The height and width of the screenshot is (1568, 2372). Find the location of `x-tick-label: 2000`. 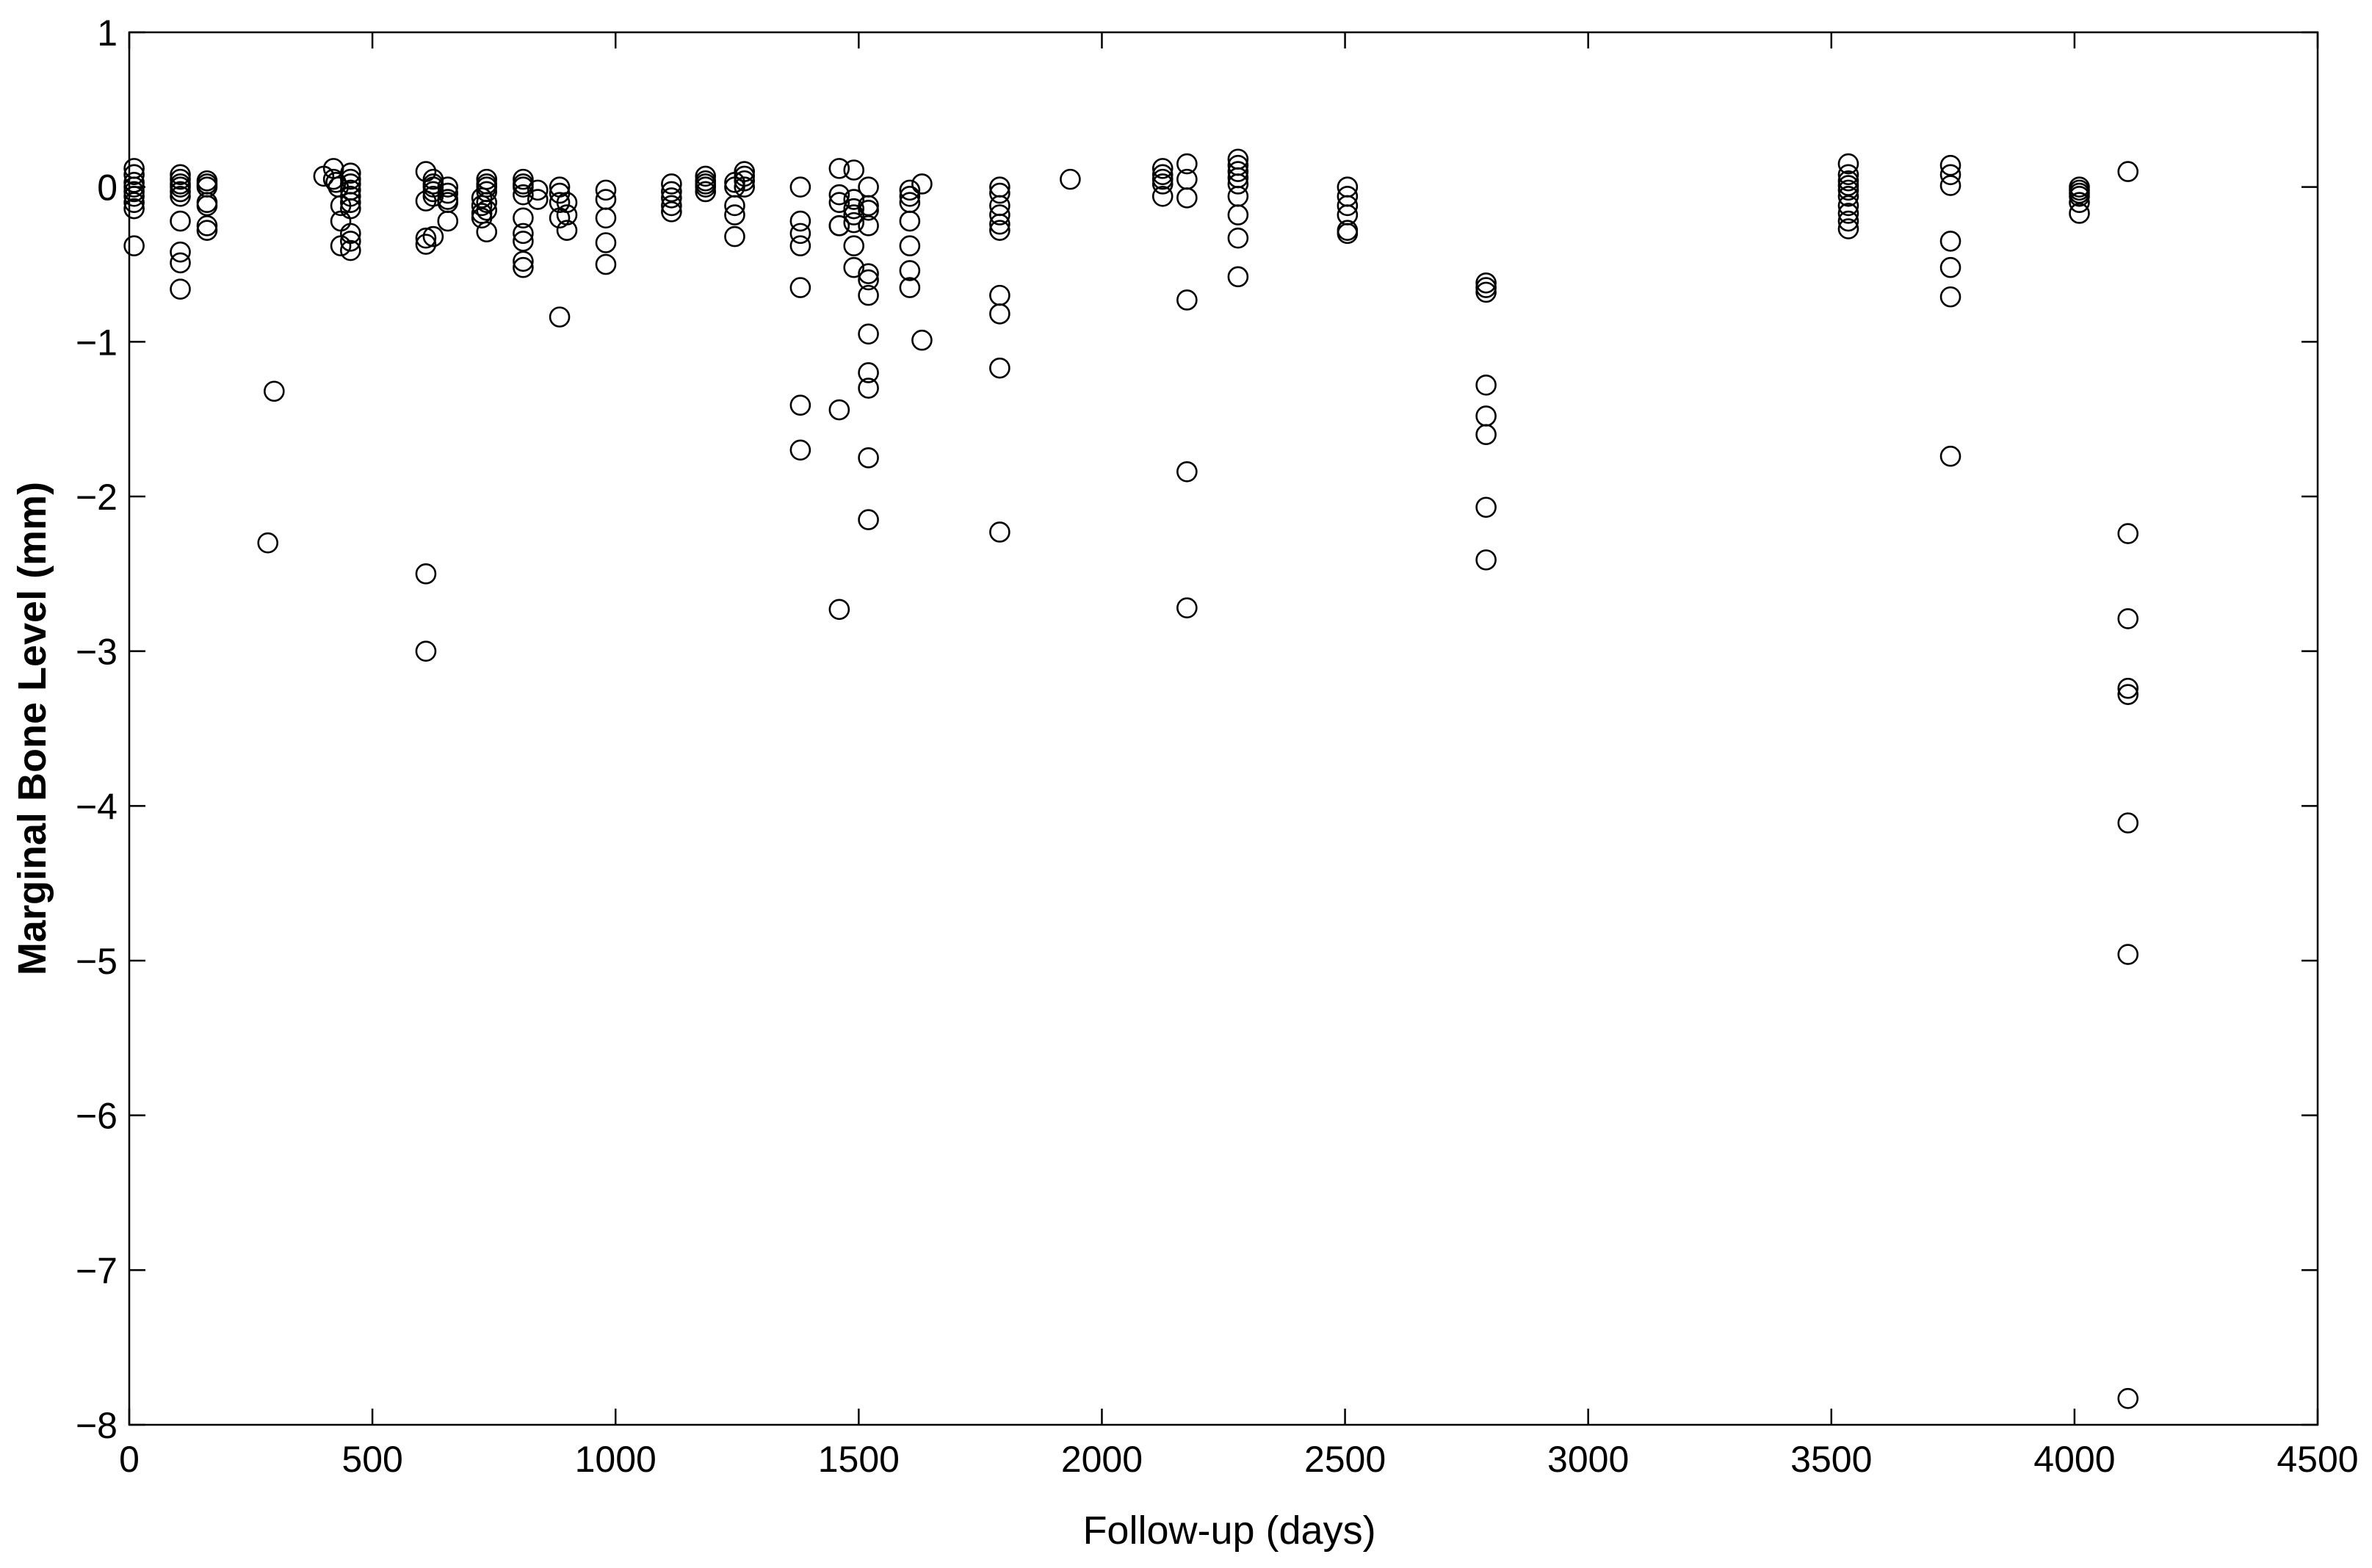

x-tick-label: 2000 is located at coordinates (1102, 1459).